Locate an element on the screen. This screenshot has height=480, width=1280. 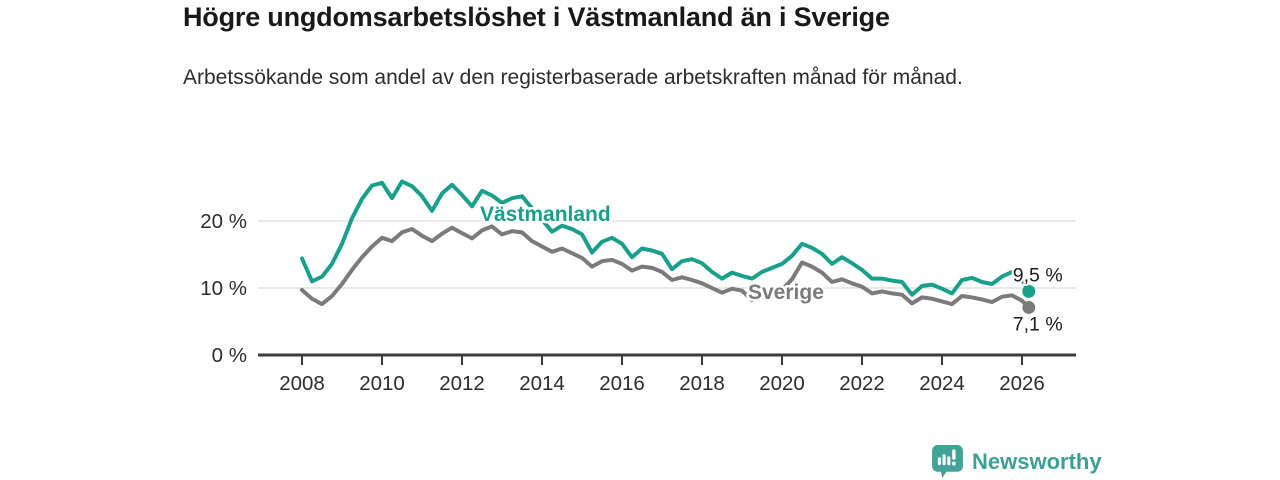
logo-bar-medium is located at coordinates (944, 460).